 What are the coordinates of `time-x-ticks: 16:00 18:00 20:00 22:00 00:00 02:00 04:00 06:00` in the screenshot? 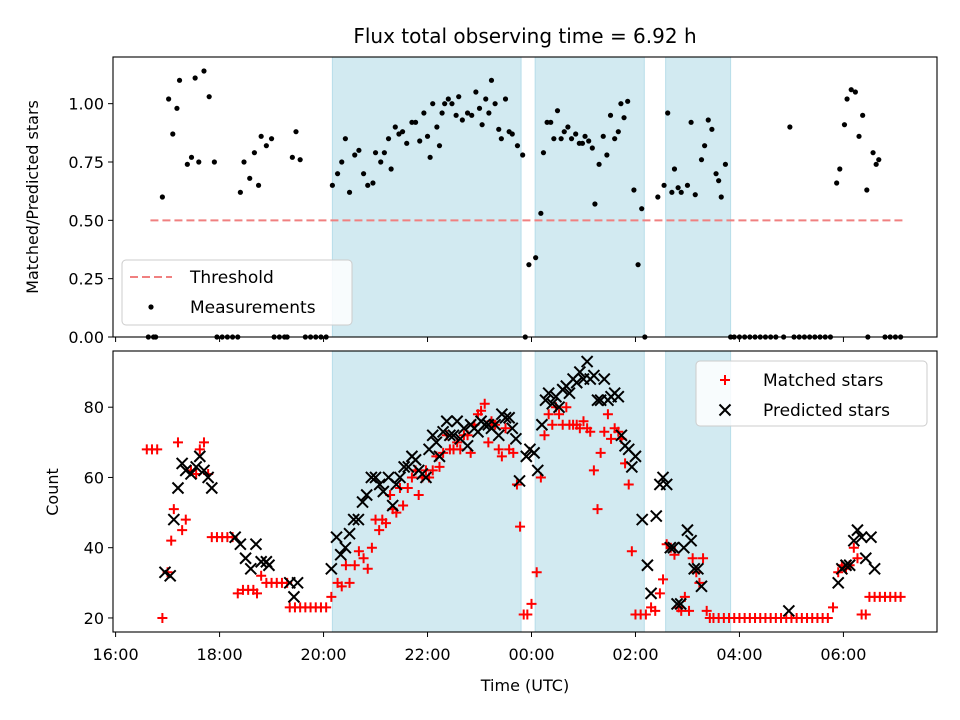 It's located at (479, 648).